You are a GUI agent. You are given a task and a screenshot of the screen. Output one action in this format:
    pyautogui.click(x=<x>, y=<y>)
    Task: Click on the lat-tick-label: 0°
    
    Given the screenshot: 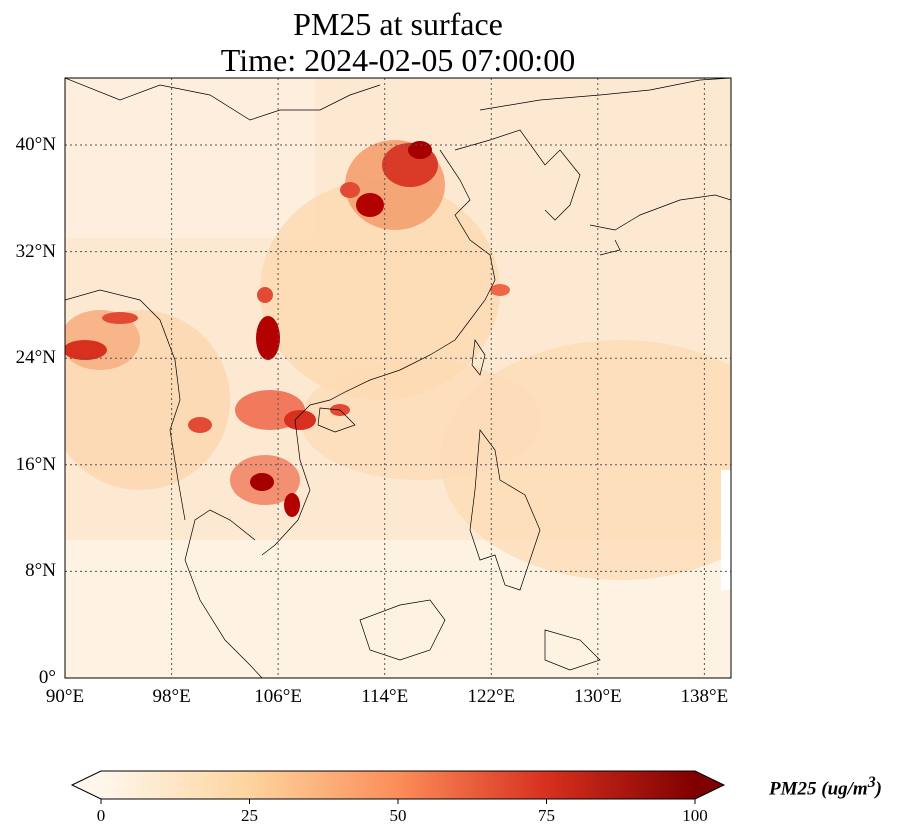 What is the action you would take?
    pyautogui.click(x=47, y=677)
    